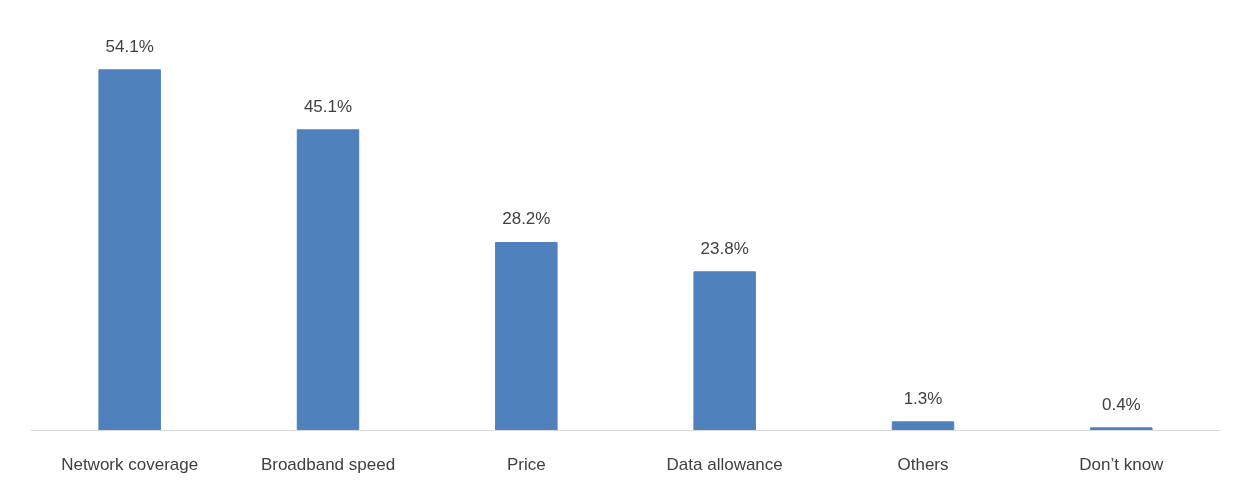  Describe the element at coordinates (1121, 404) in the screenshot. I see `data-label: 0.4%` at that location.